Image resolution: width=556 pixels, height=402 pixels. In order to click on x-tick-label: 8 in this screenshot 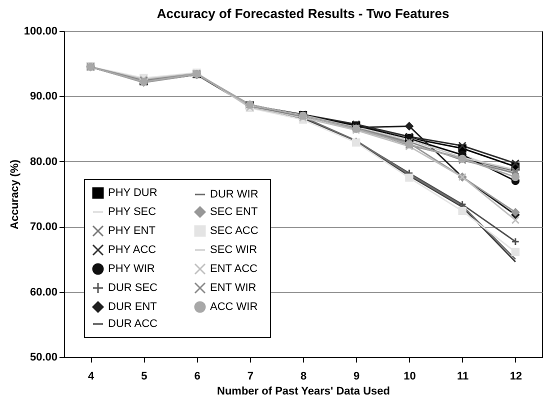, I will do `click(303, 376)`.